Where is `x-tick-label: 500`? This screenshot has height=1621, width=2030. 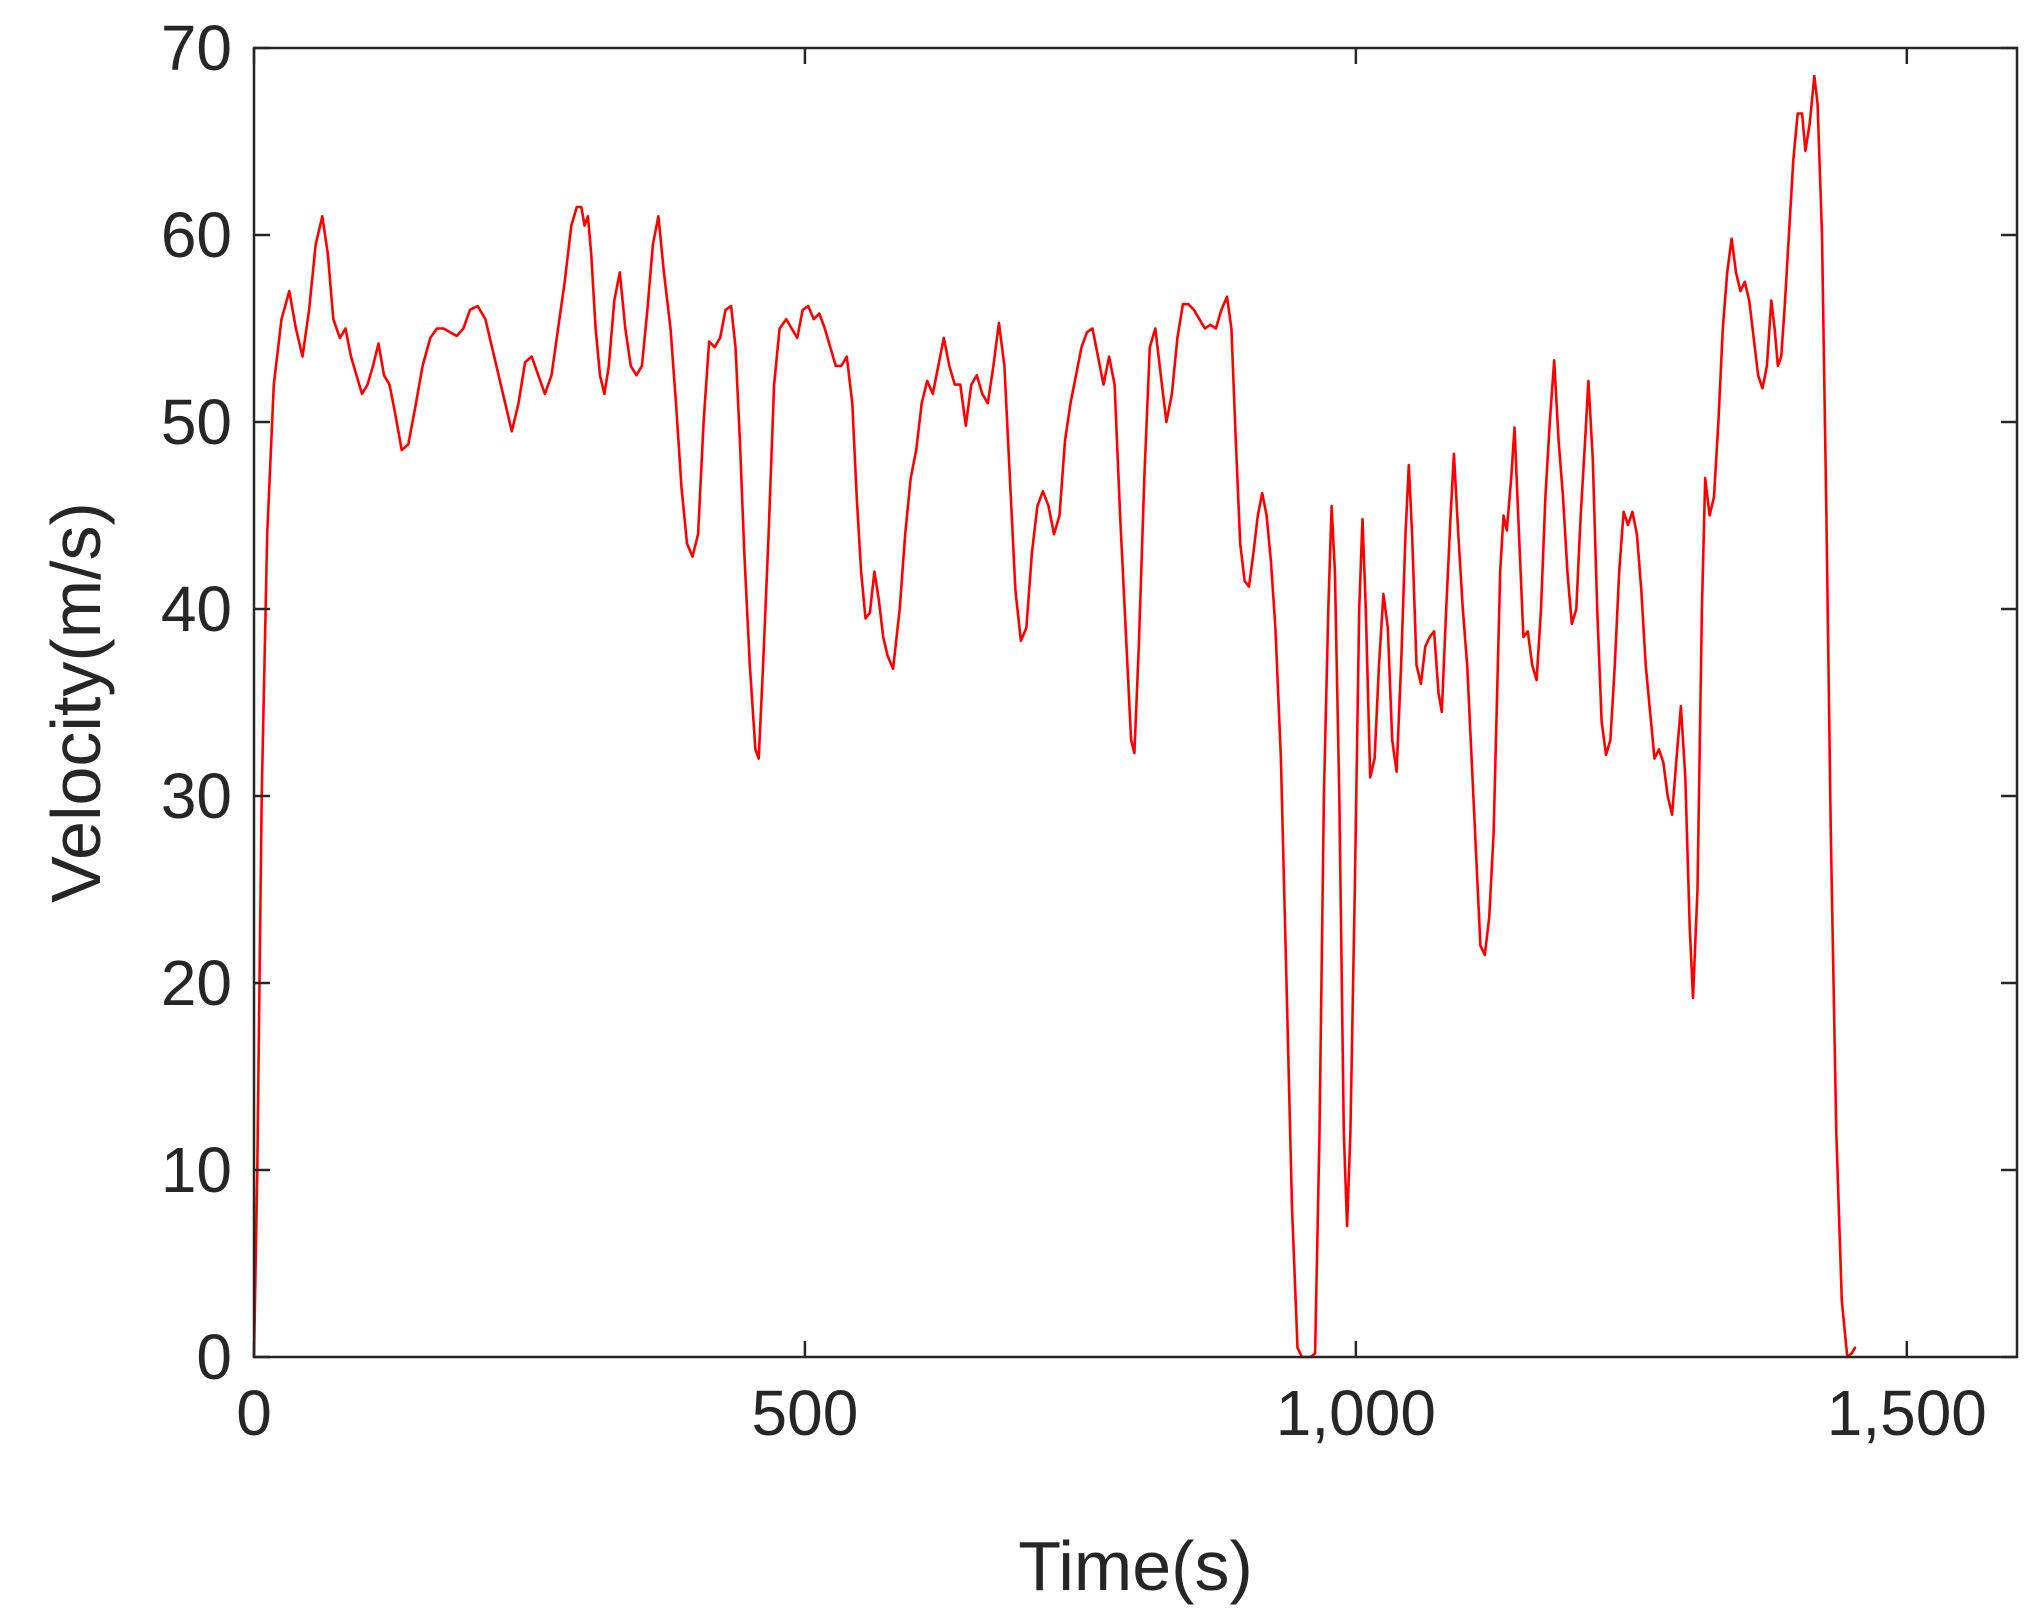 x-tick-label: 500 is located at coordinates (805, 1413).